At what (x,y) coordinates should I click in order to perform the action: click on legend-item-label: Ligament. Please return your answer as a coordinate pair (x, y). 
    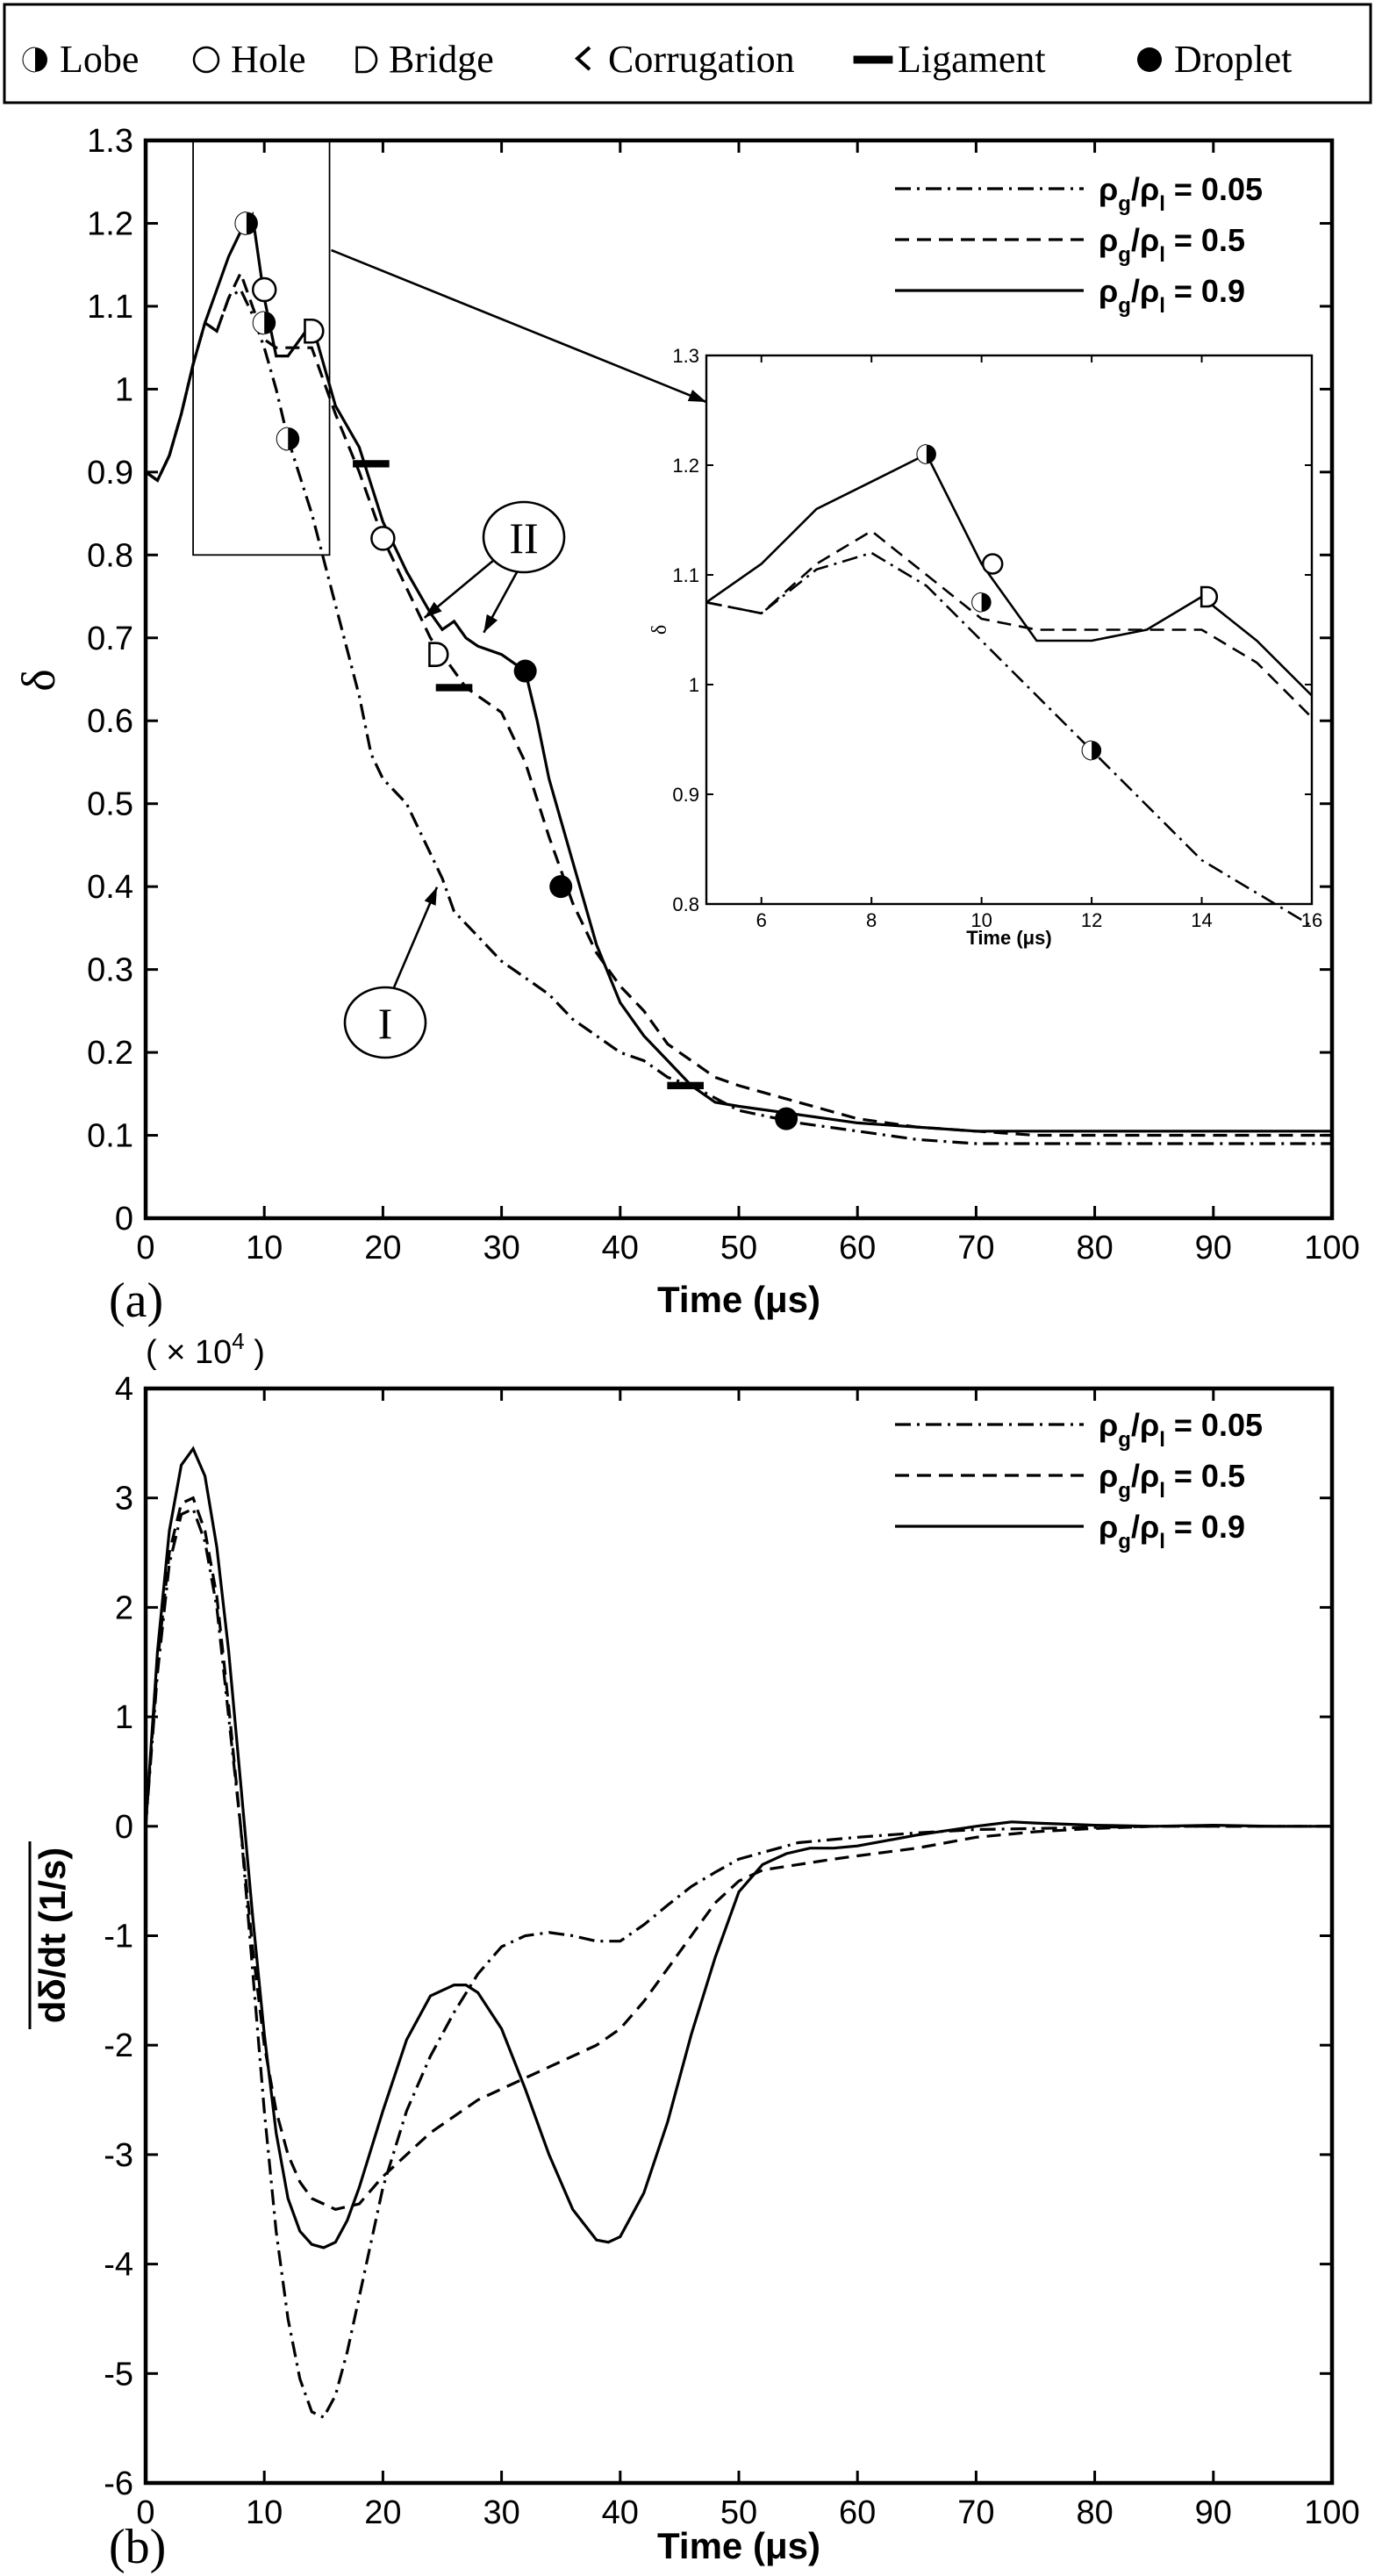
    Looking at the image, I should click on (972, 59).